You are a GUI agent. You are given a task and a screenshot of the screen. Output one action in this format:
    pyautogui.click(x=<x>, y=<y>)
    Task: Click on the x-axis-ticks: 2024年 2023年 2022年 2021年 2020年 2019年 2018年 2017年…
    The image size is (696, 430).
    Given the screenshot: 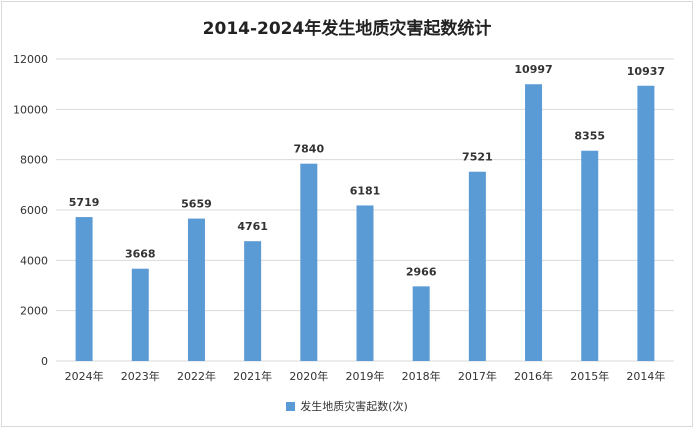 What is the action you would take?
    pyautogui.click(x=365, y=376)
    